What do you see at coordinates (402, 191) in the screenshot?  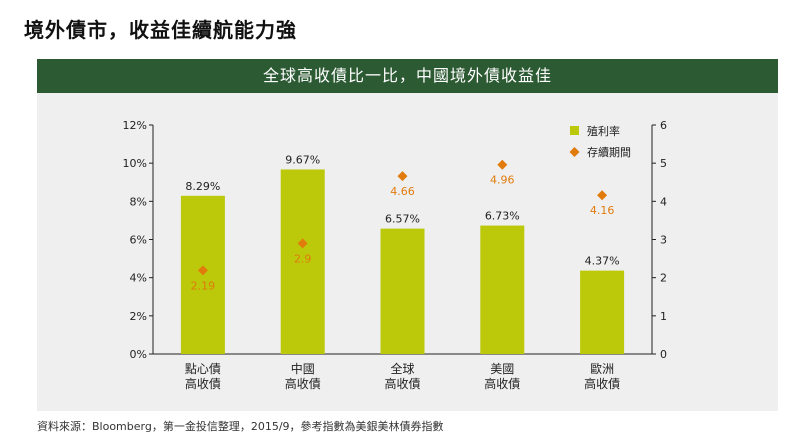 I see `duration-value-label: 4.66` at bounding box center [402, 191].